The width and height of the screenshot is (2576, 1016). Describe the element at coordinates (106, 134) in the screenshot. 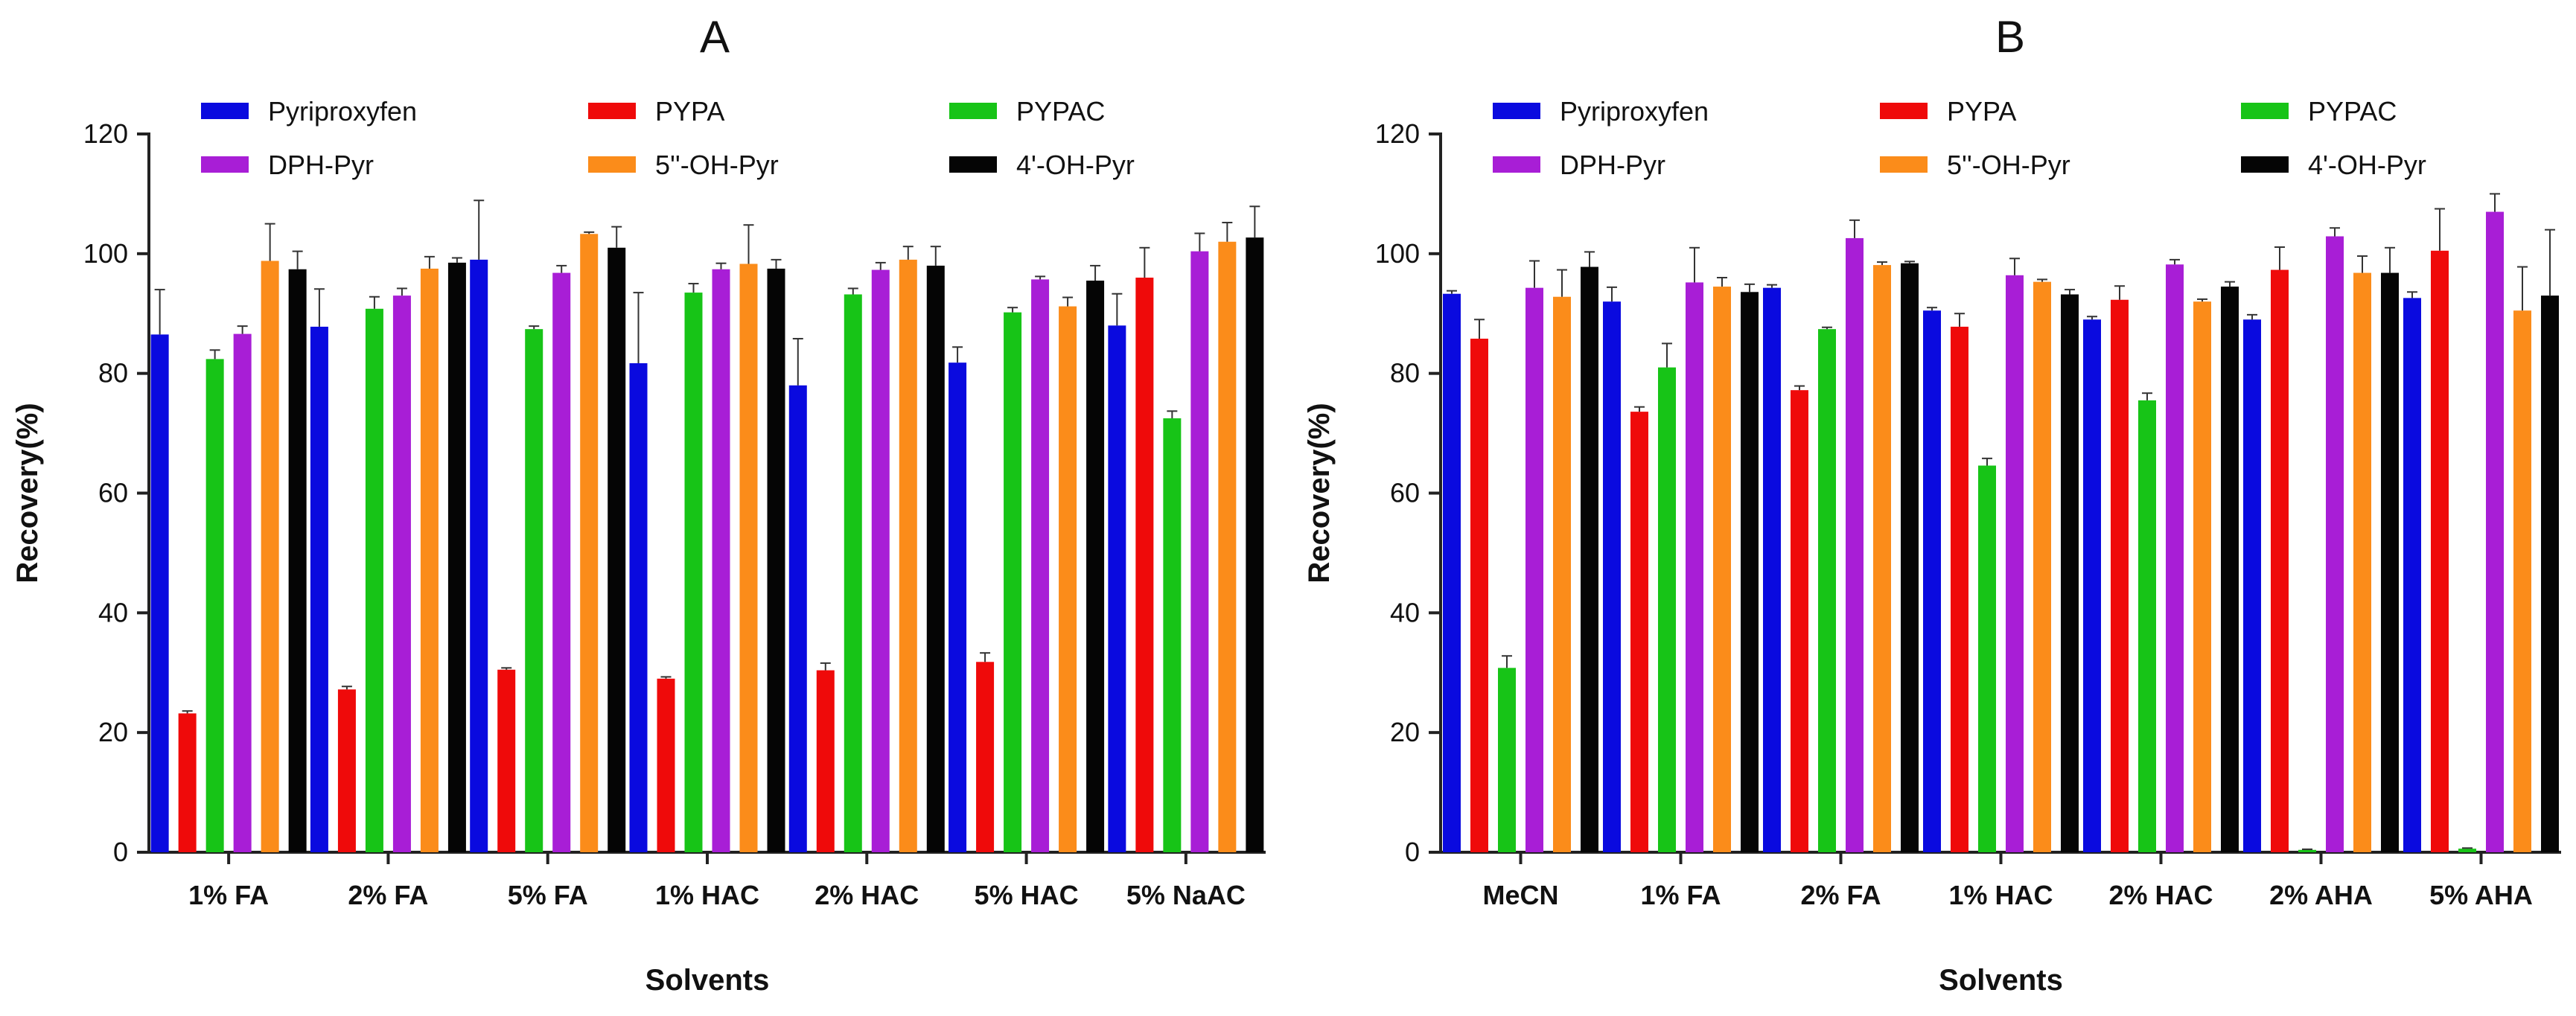

I see `y-tick-label: 120` at that location.